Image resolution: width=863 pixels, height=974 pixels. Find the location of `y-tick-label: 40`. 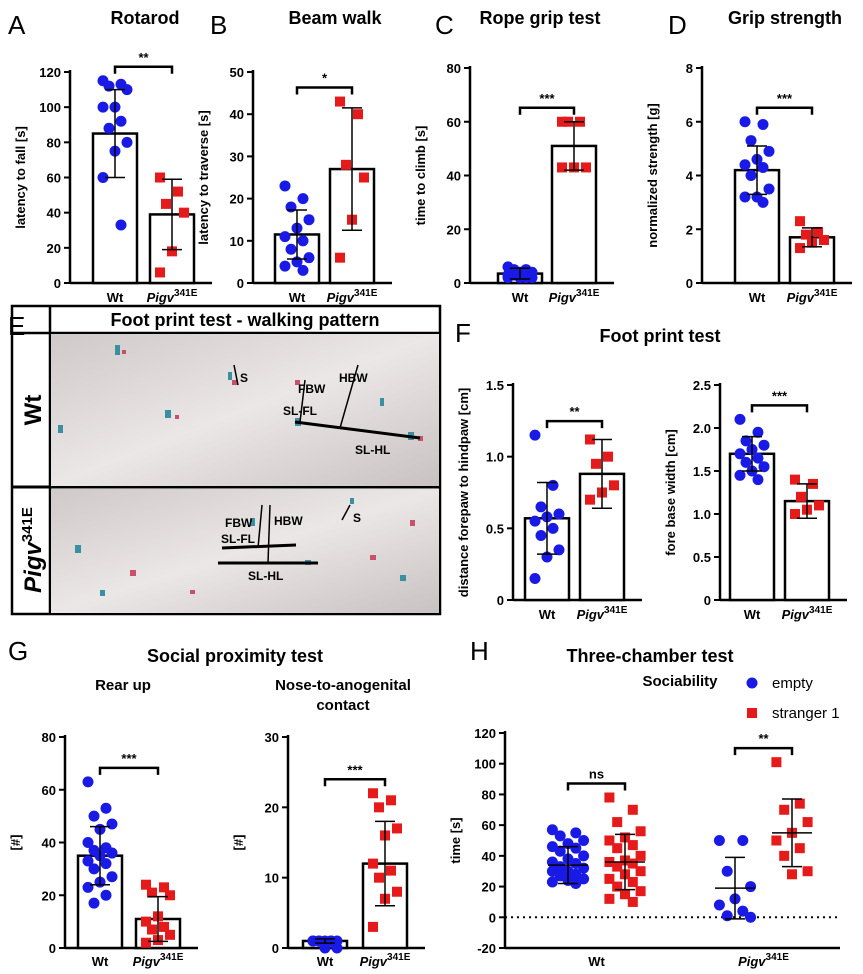

y-tick-label: 40 is located at coordinates (454, 176).